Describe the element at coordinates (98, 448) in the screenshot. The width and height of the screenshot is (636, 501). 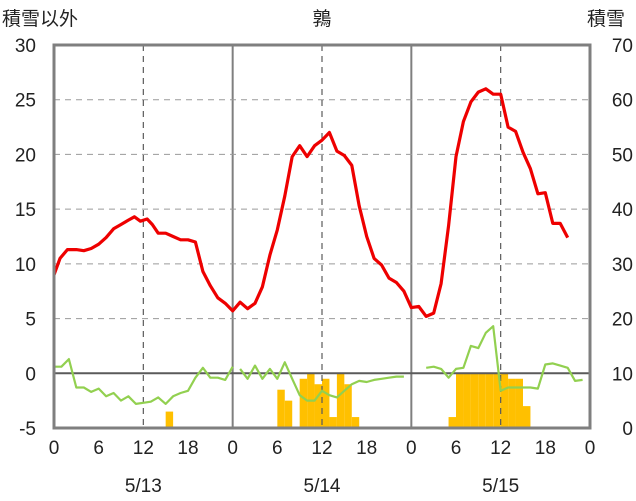
I see `x-tick-1: 6` at that location.